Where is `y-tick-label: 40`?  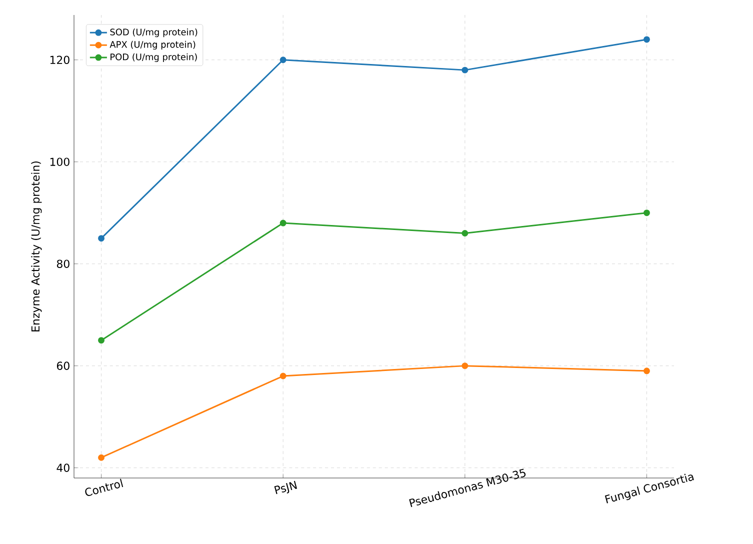 y-tick-label: 40 is located at coordinates (63, 468).